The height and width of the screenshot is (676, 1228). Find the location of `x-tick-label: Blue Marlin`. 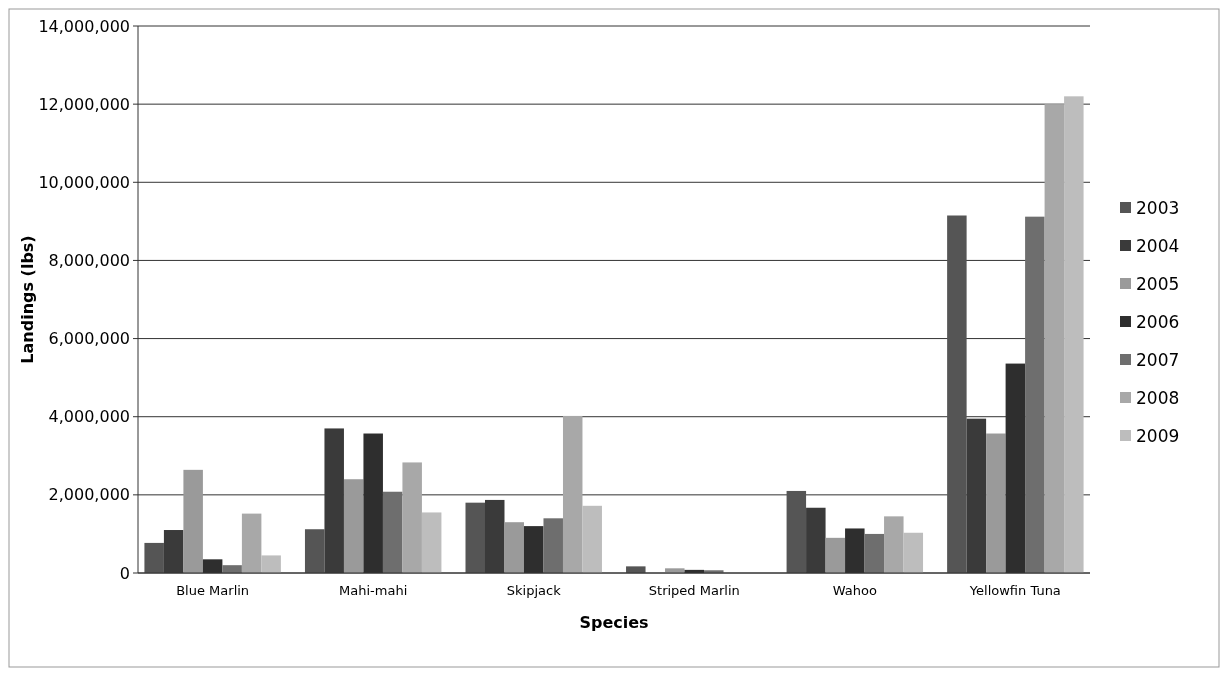

x-tick-label: Blue Marlin is located at coordinates (213, 590).